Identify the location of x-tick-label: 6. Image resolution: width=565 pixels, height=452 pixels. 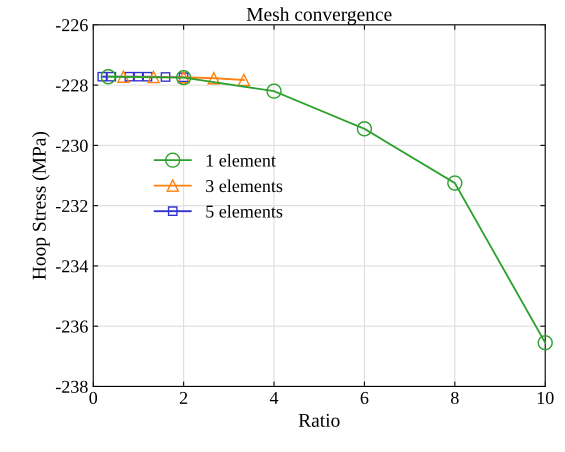
(364, 398).